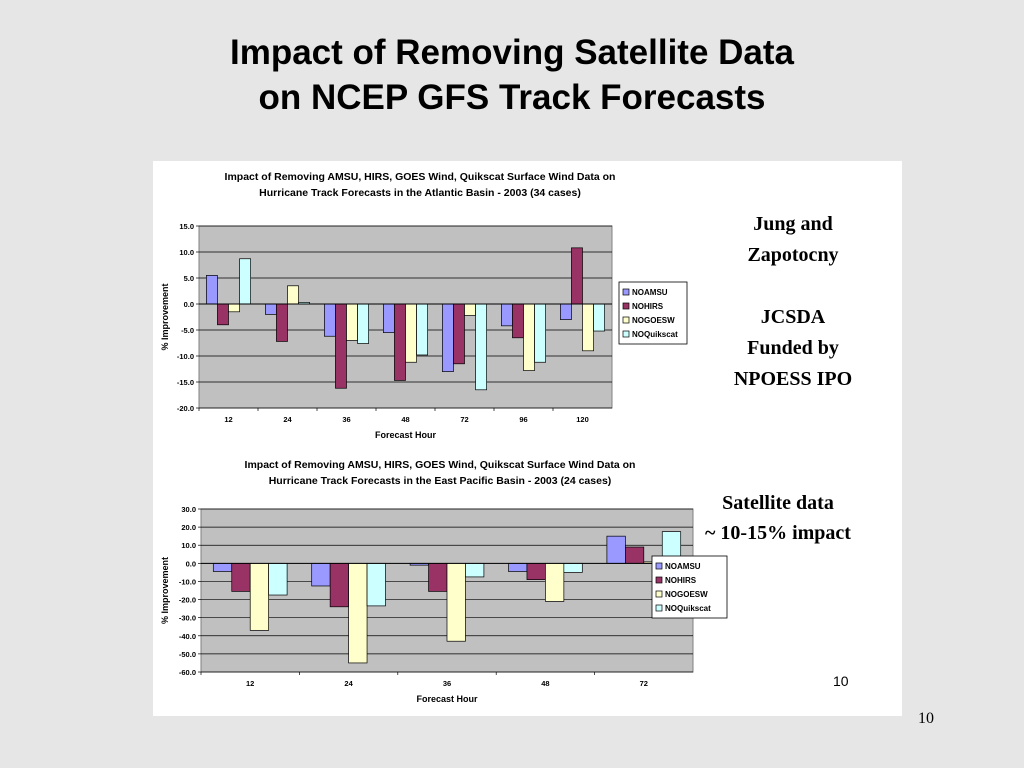 The height and width of the screenshot is (768, 1024). Describe the element at coordinates (187, 672) in the screenshot. I see `y-tick-label: -60.0` at that location.